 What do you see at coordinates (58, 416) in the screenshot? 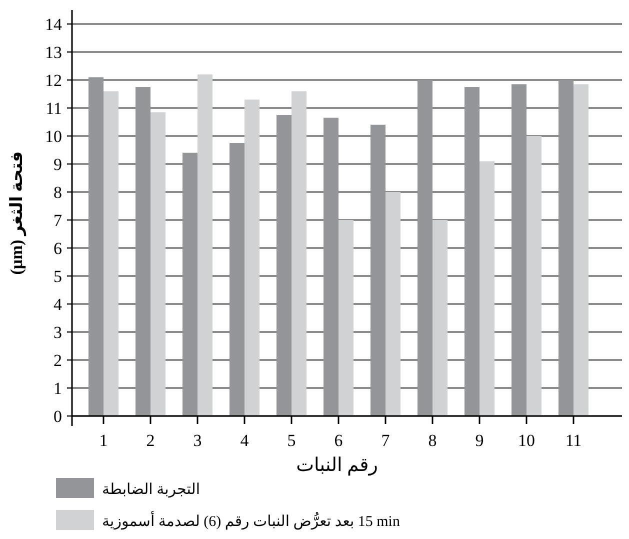
I see `ytick-label: 0` at bounding box center [58, 416].